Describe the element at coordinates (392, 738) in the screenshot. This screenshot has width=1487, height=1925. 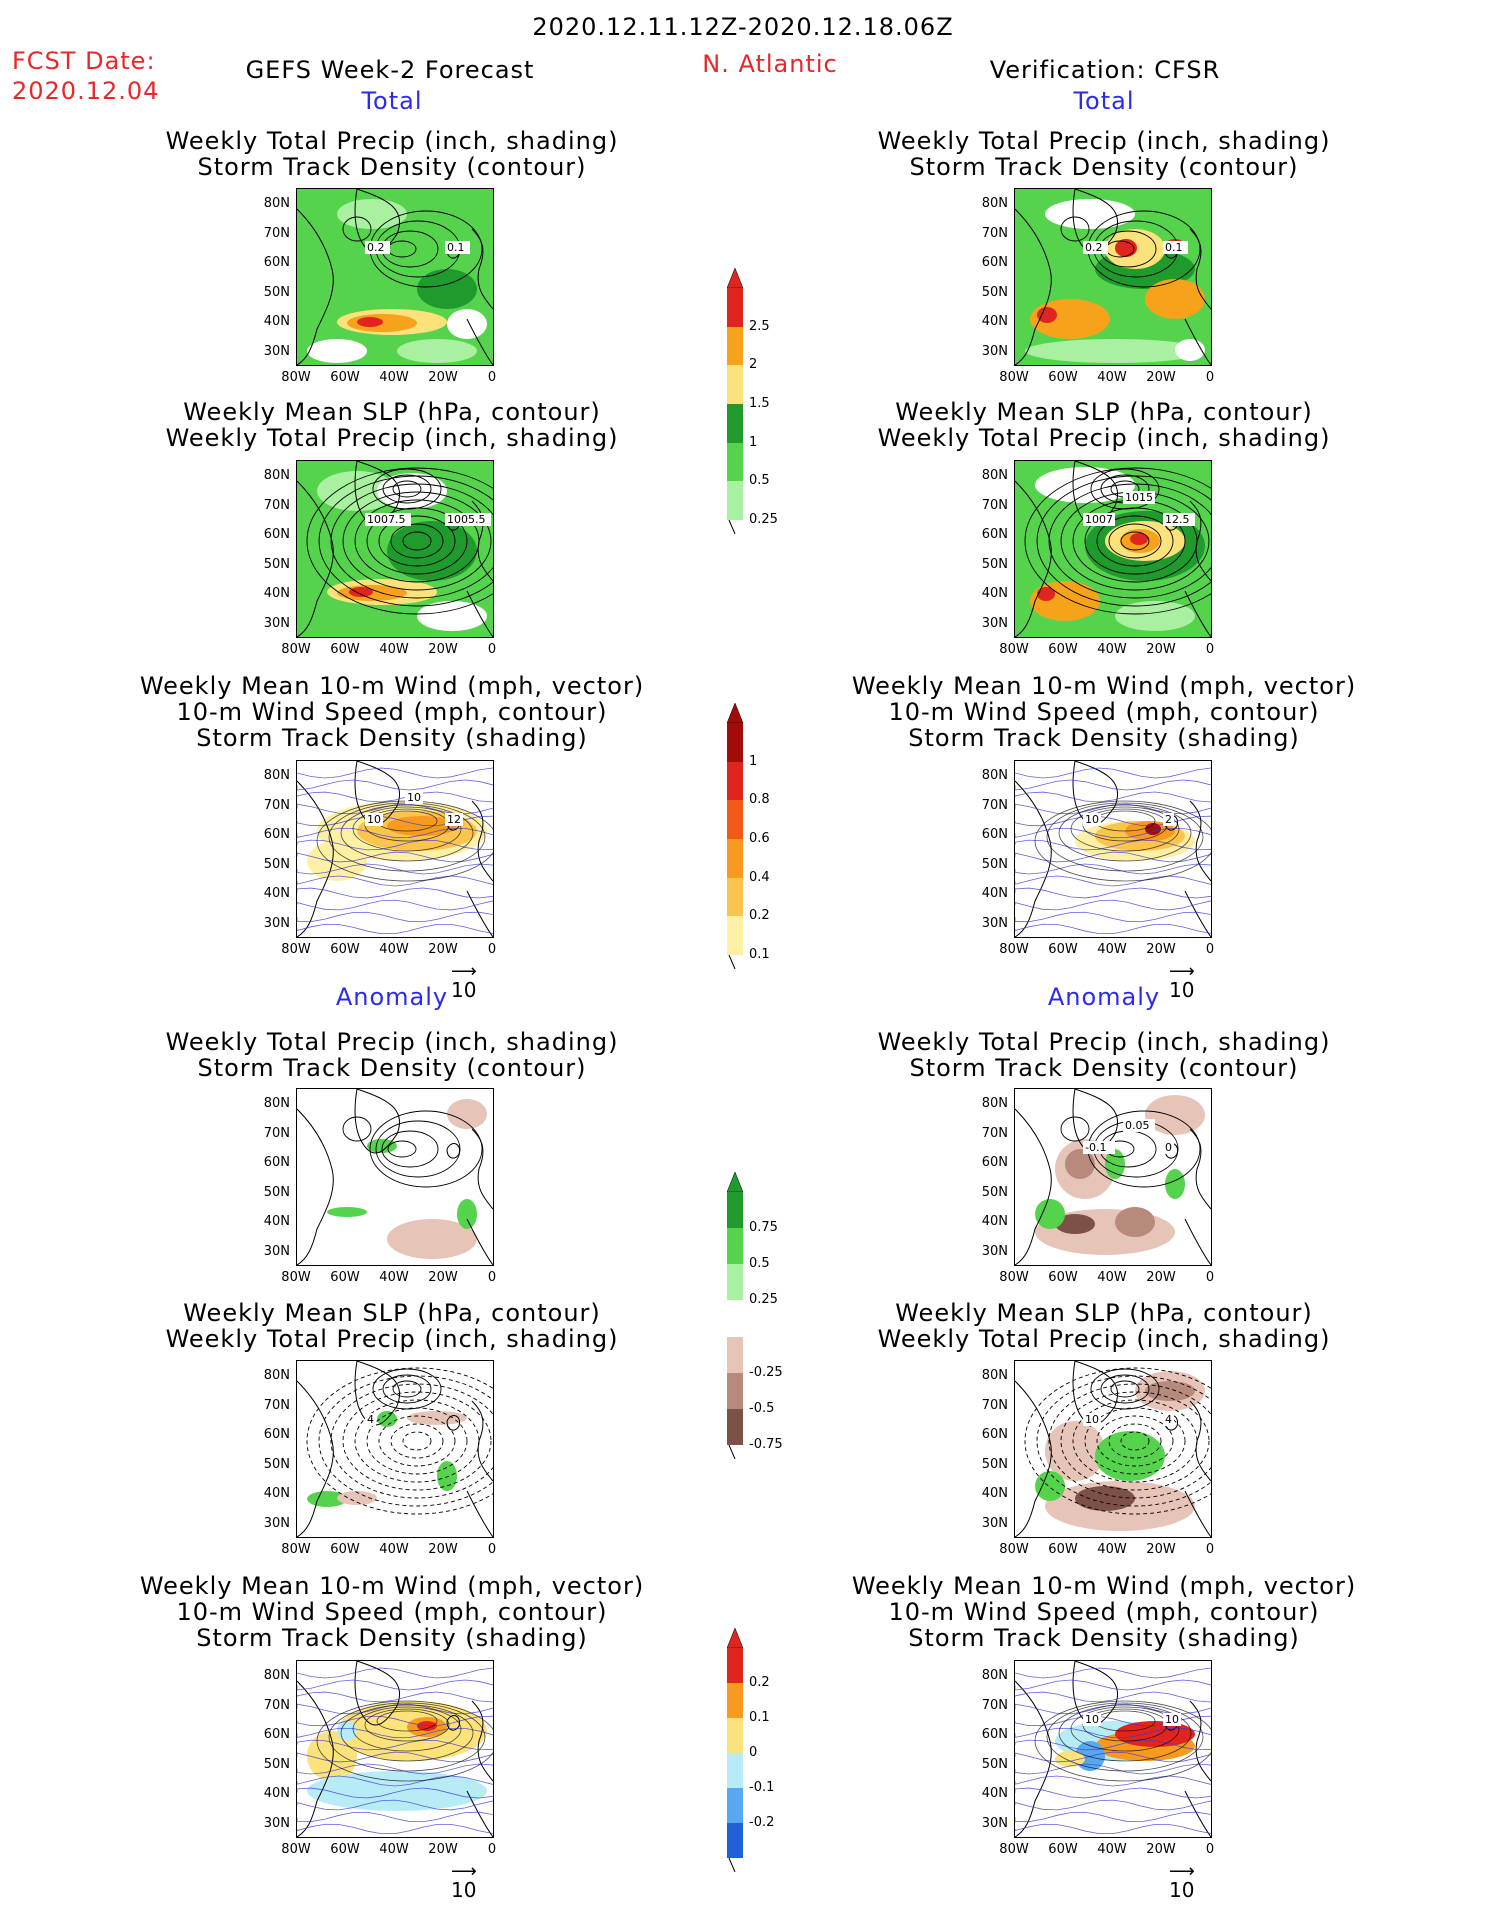
I see `fc-wind-total-title-line: Storm Track Density (shading)` at that location.